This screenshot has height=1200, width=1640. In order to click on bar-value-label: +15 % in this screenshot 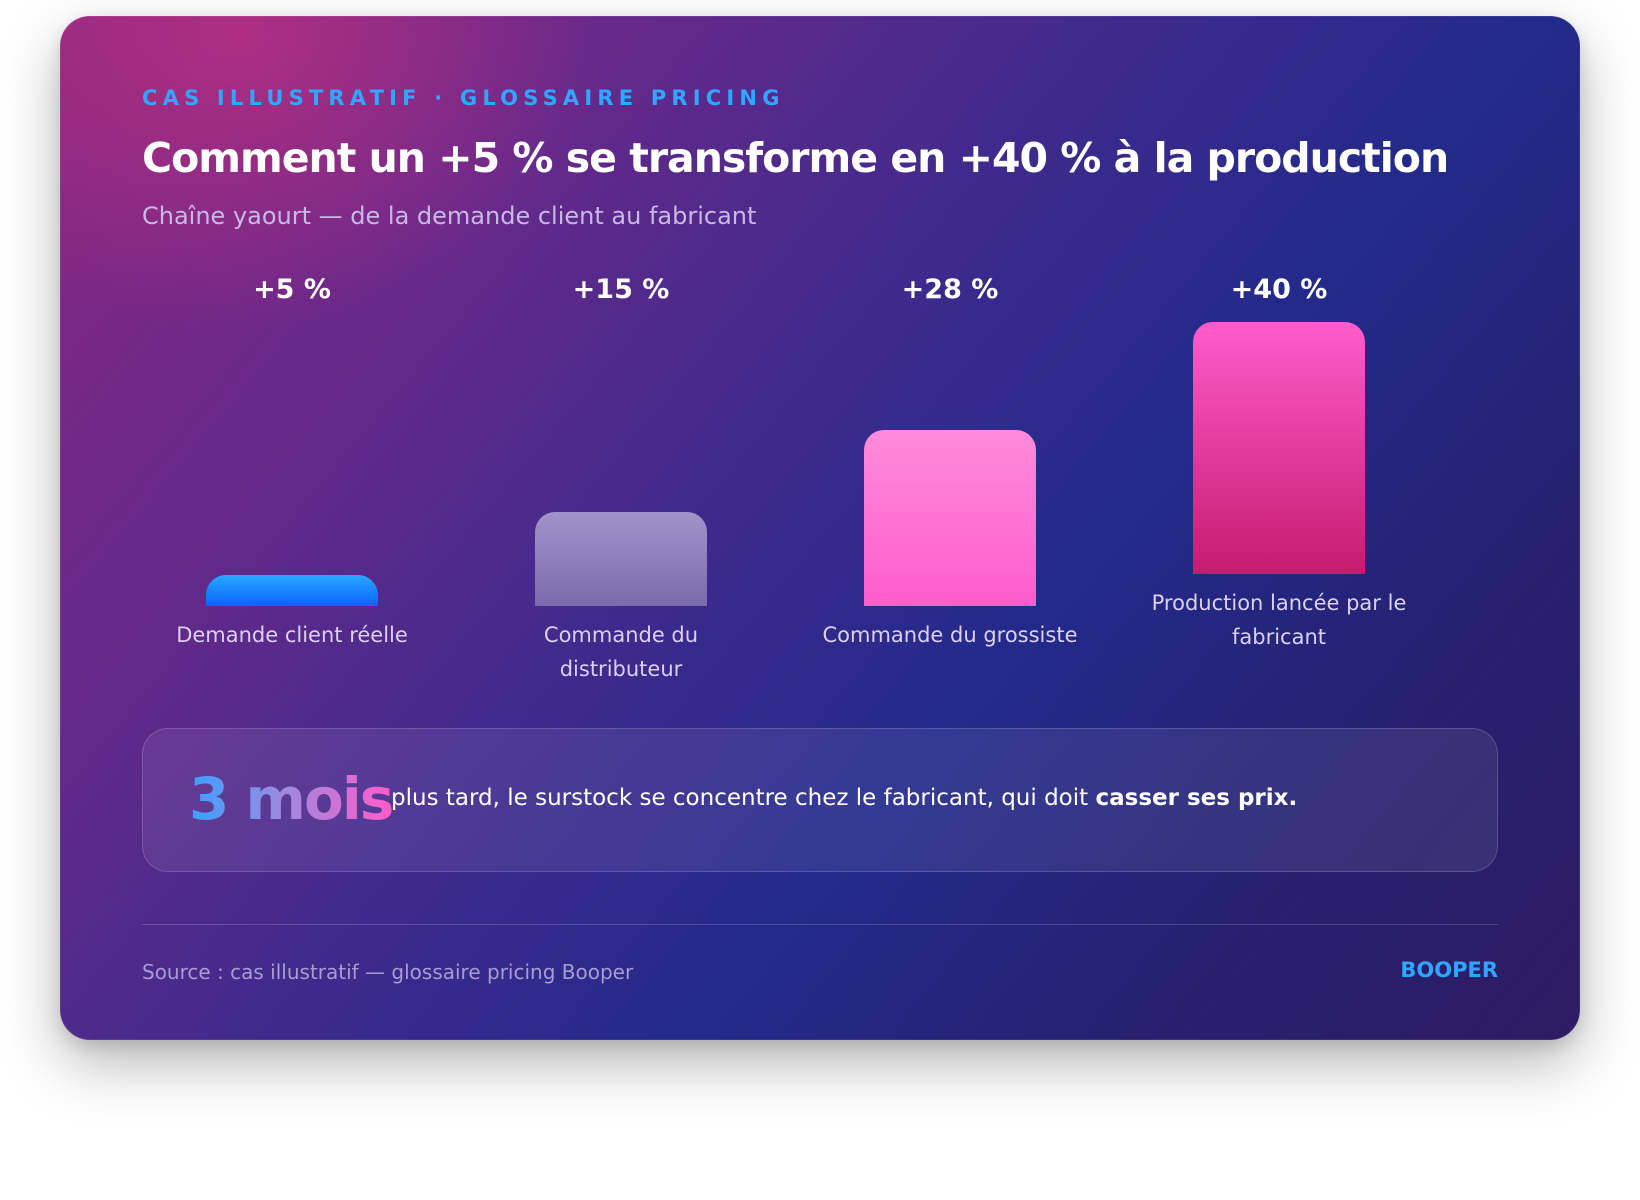, I will do `click(621, 289)`.